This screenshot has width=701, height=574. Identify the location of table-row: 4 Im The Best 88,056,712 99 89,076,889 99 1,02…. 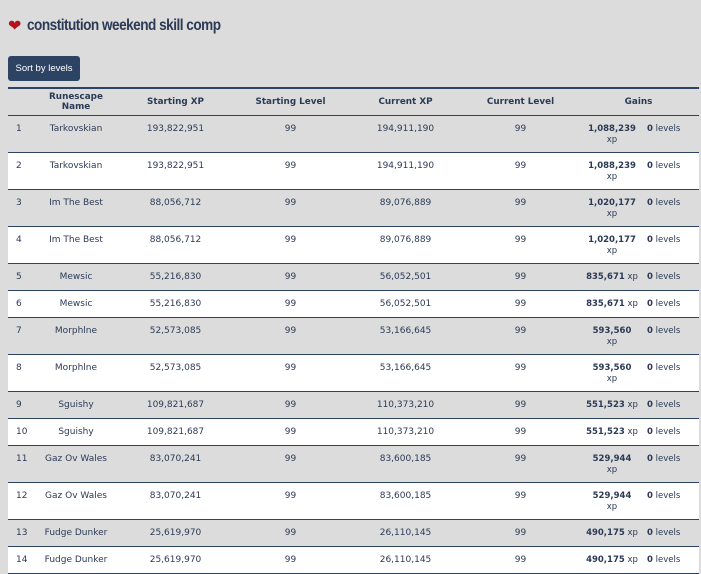
(354, 245).